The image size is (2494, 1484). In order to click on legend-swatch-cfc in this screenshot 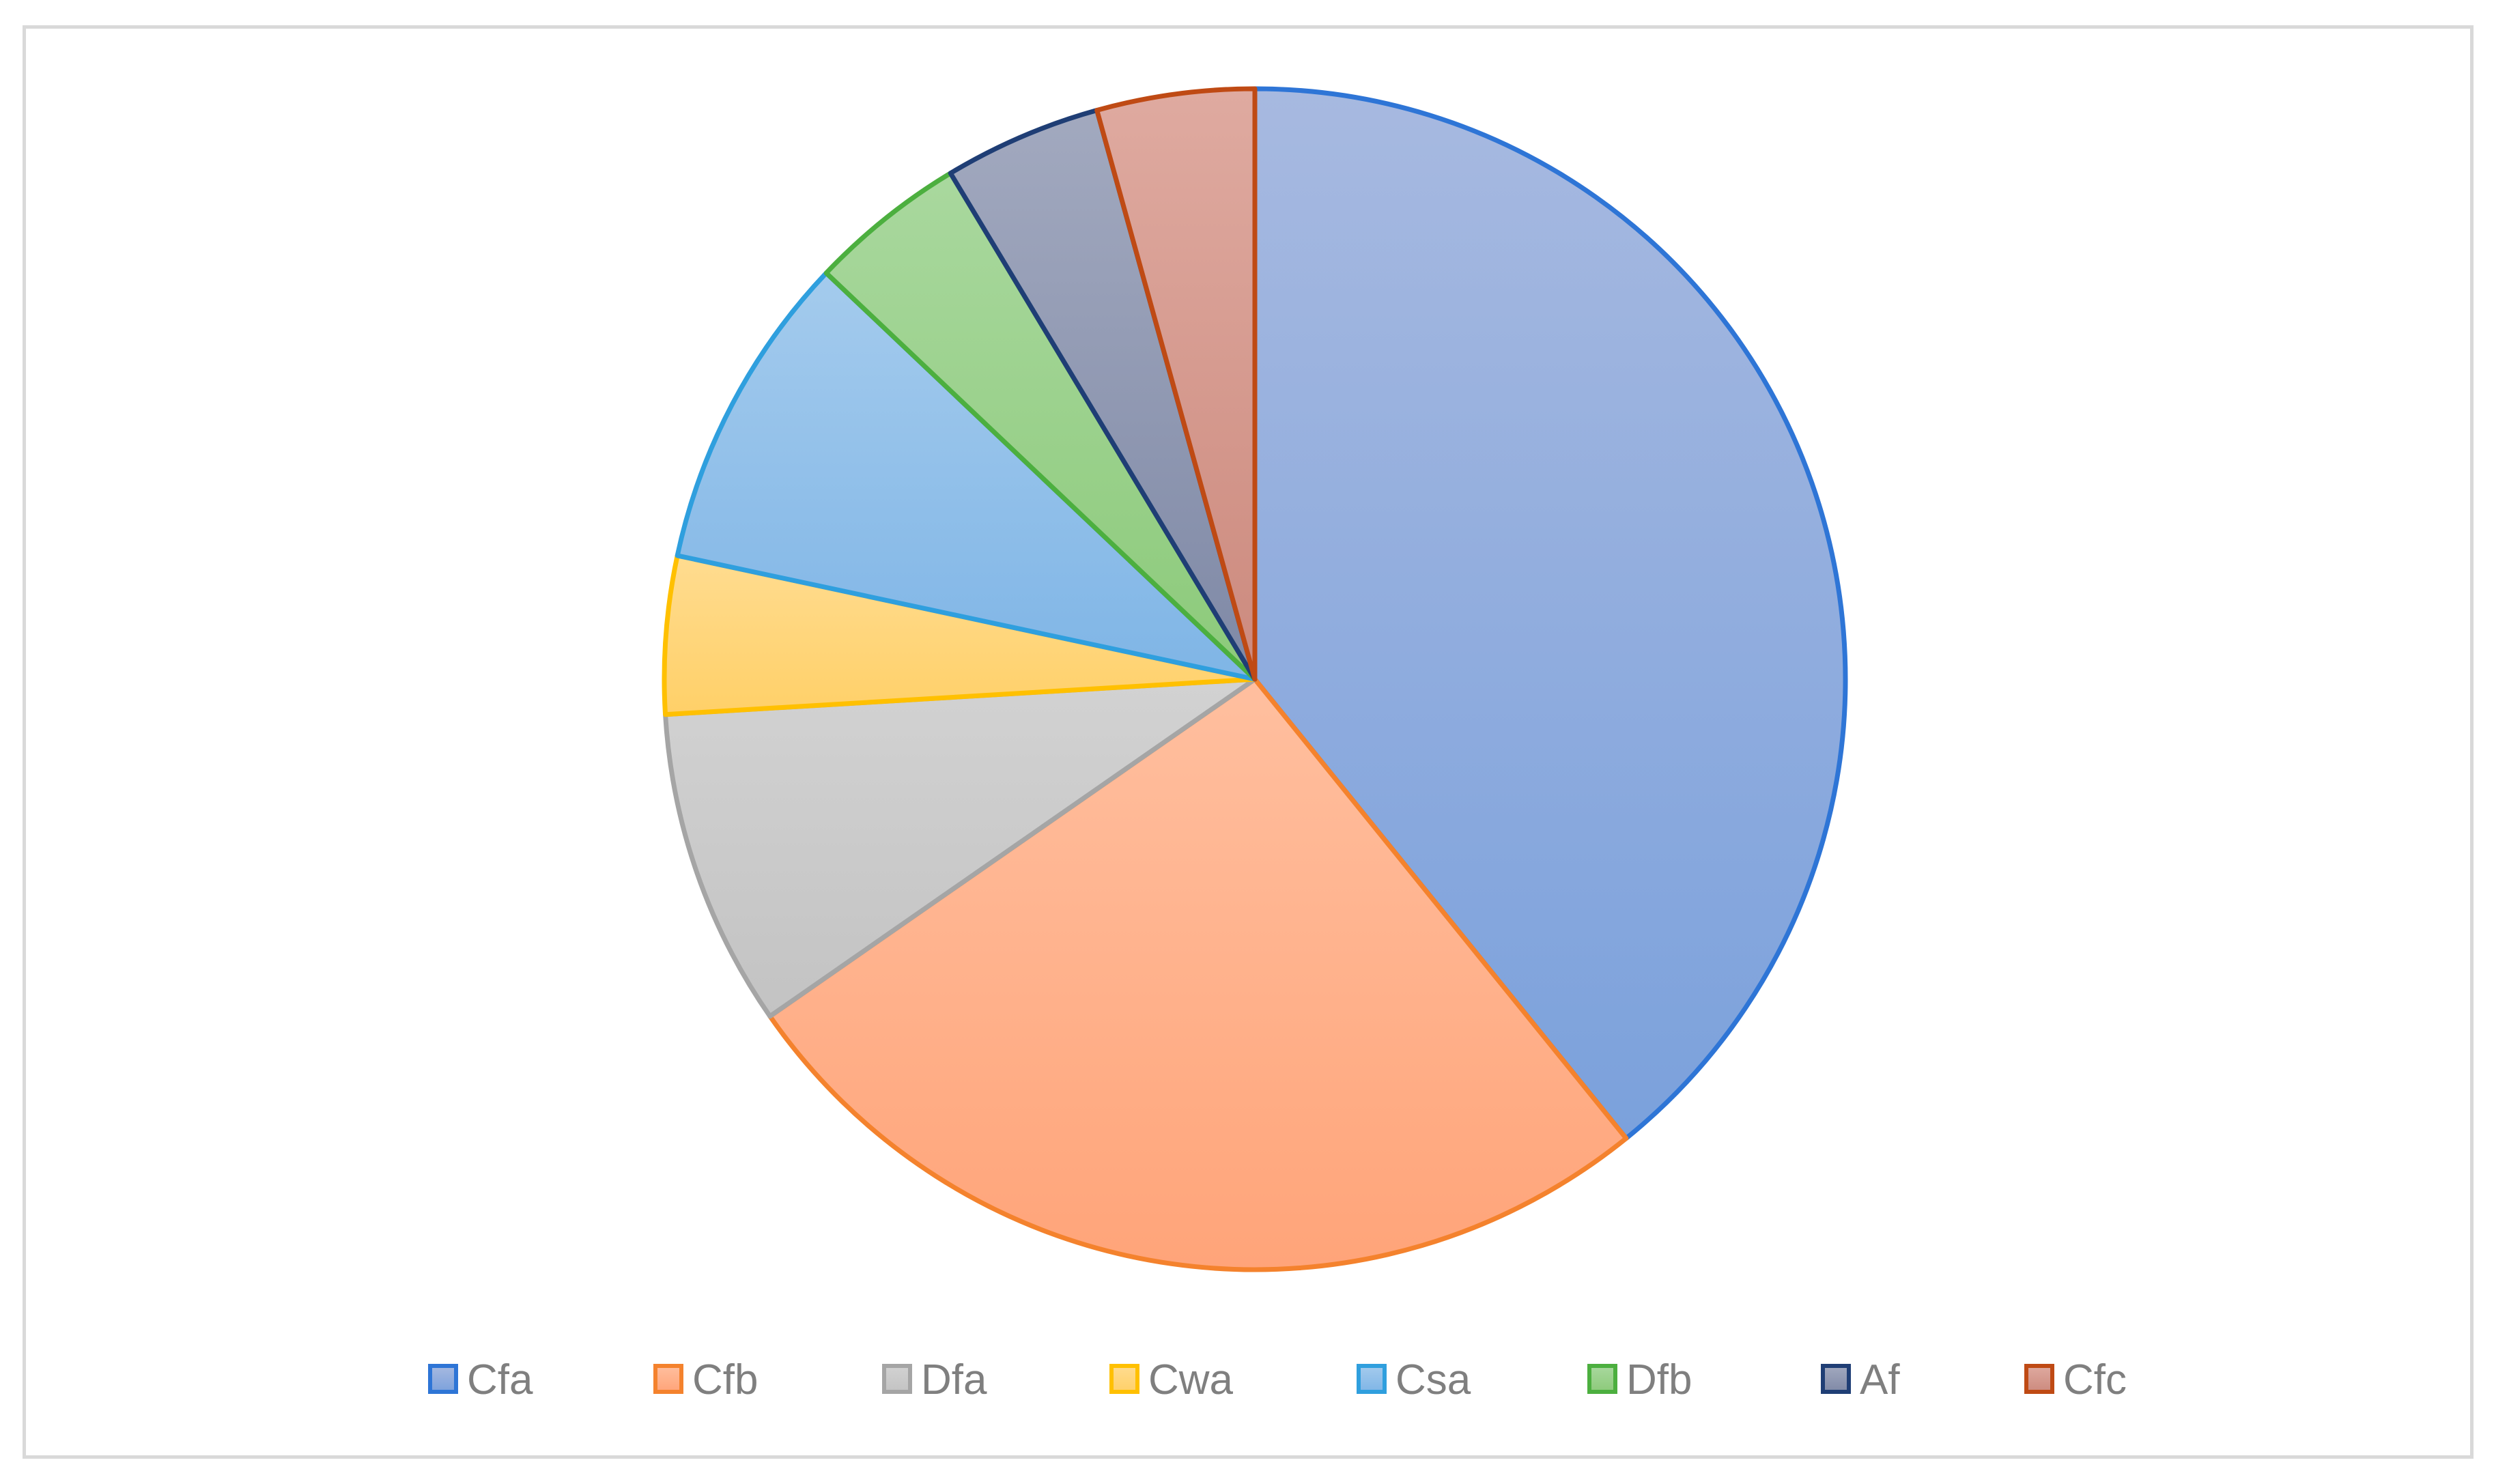, I will do `click(2039, 1379)`.